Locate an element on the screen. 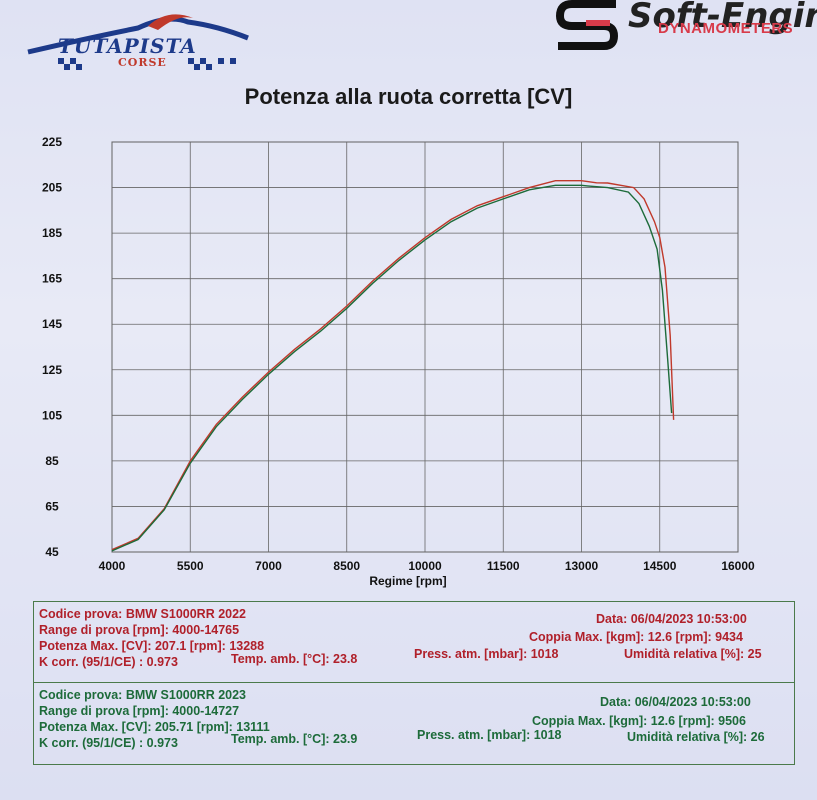  soft-engine-logo: Soft-Engine DYNAMOMETERS is located at coordinates (686, 30).